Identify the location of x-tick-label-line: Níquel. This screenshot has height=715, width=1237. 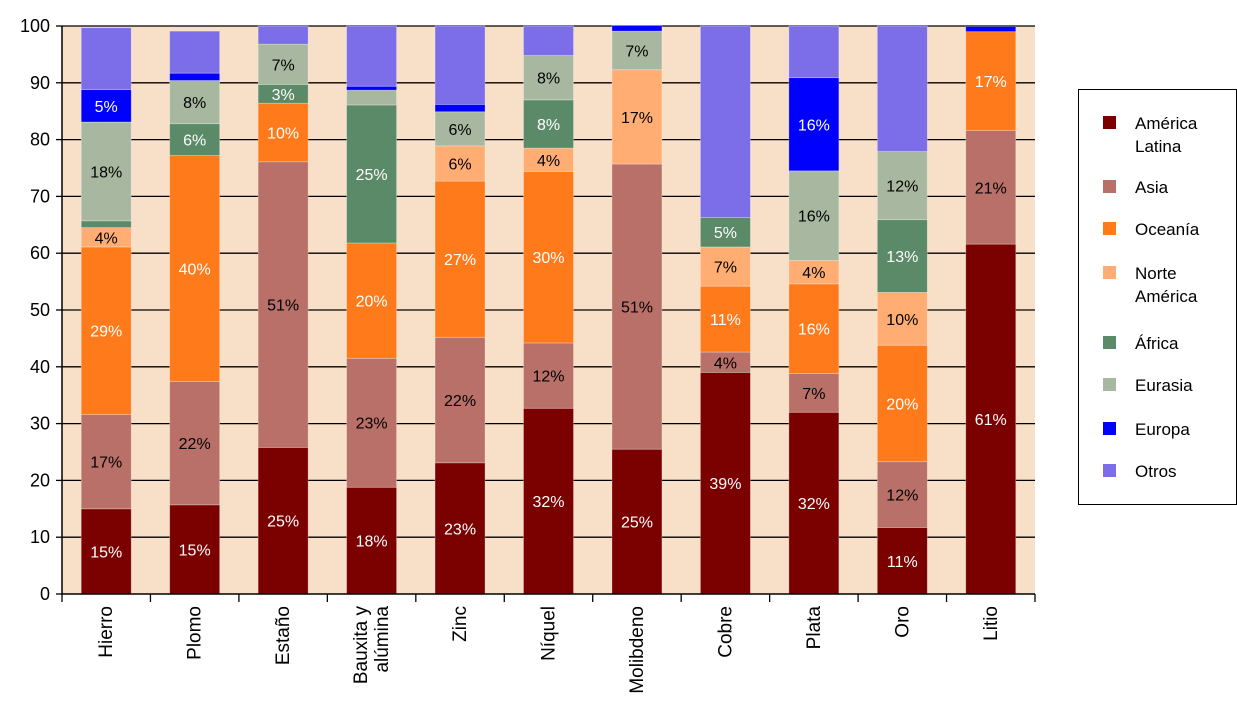
(549, 633).